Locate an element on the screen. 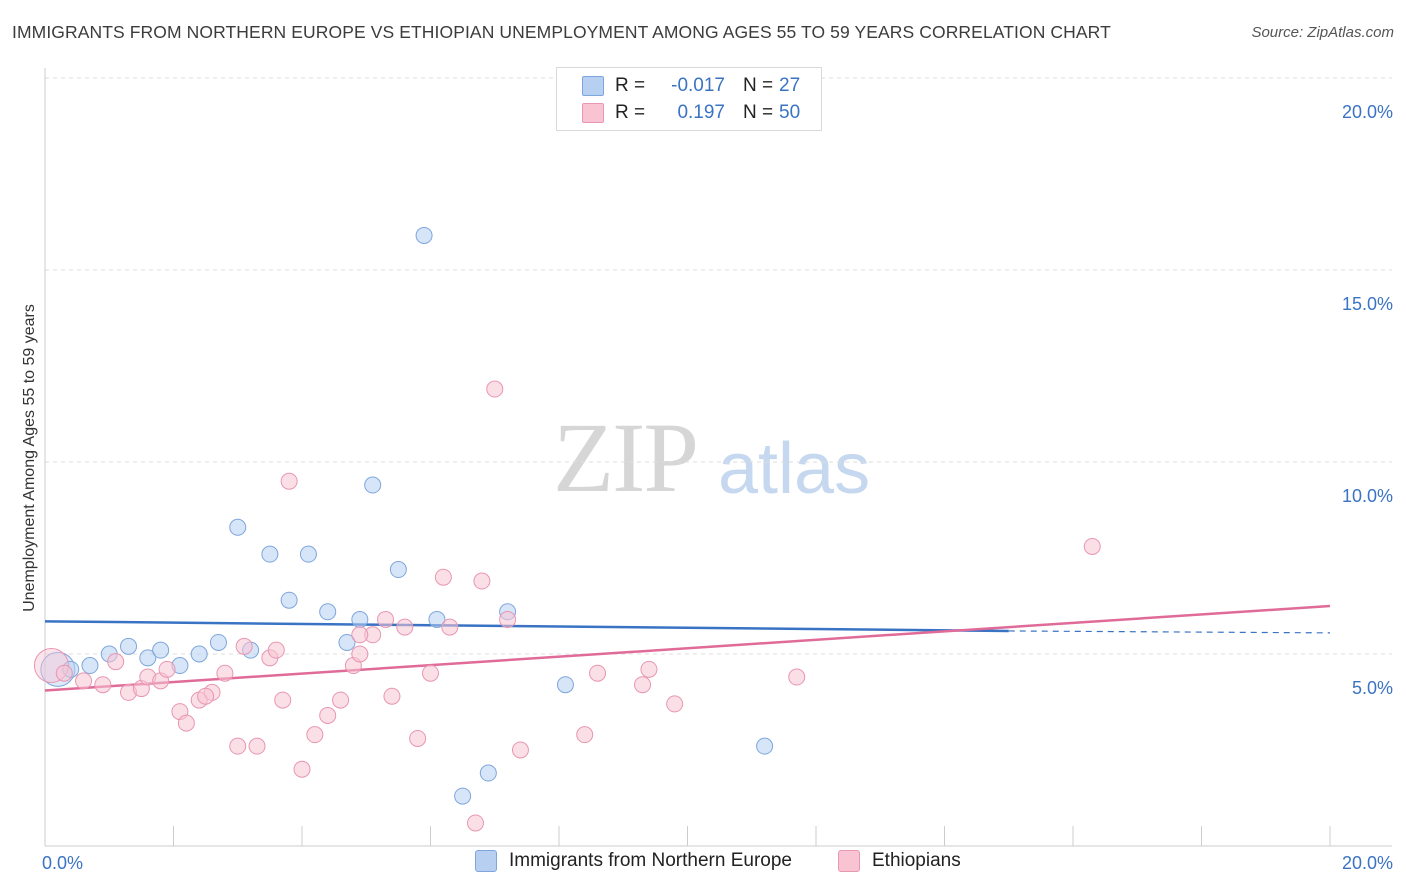 The height and width of the screenshot is (892, 1406). y-tick-label: 10.0% is located at coordinates (1367, 496).